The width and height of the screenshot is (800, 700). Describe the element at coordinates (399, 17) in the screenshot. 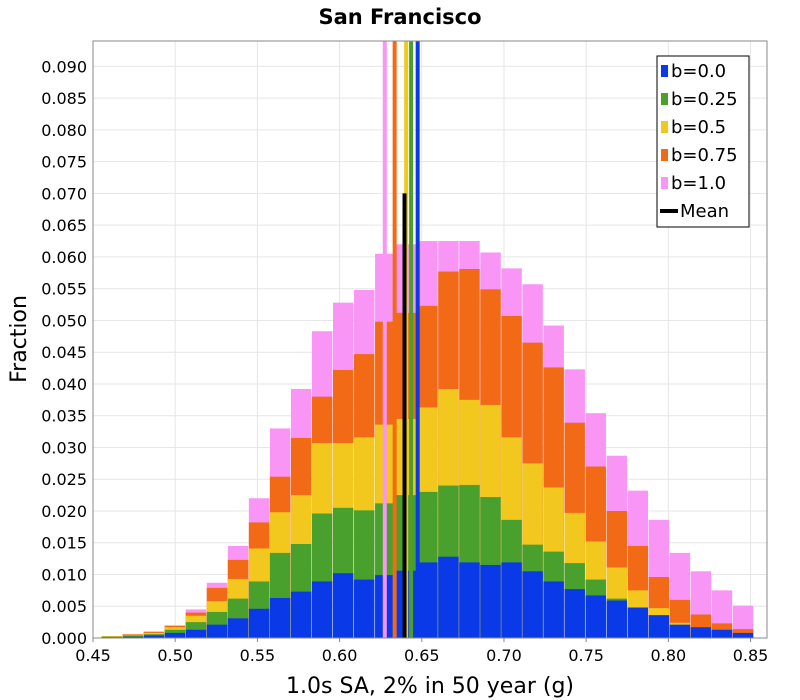

I see `chart-title: San Francisco` at that location.